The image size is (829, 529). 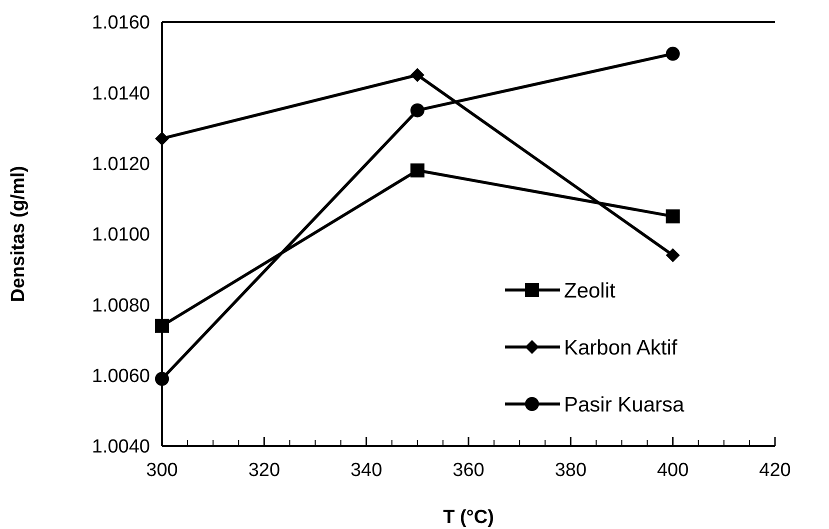 What do you see at coordinates (121, 447) in the screenshot?
I see `y-tick-label: 1.0040` at bounding box center [121, 447].